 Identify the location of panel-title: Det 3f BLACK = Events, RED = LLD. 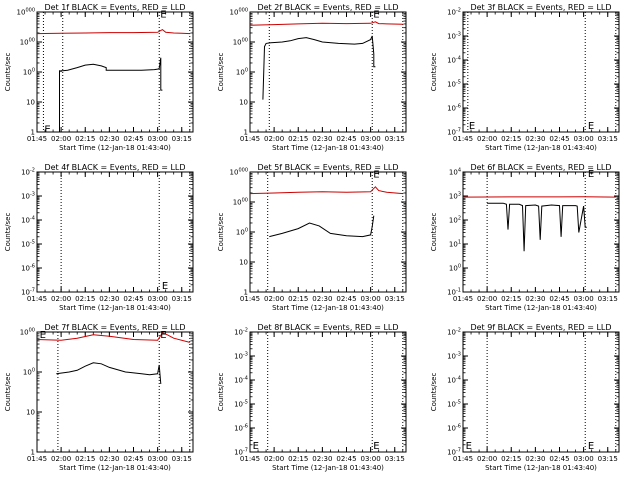
(540, 7).